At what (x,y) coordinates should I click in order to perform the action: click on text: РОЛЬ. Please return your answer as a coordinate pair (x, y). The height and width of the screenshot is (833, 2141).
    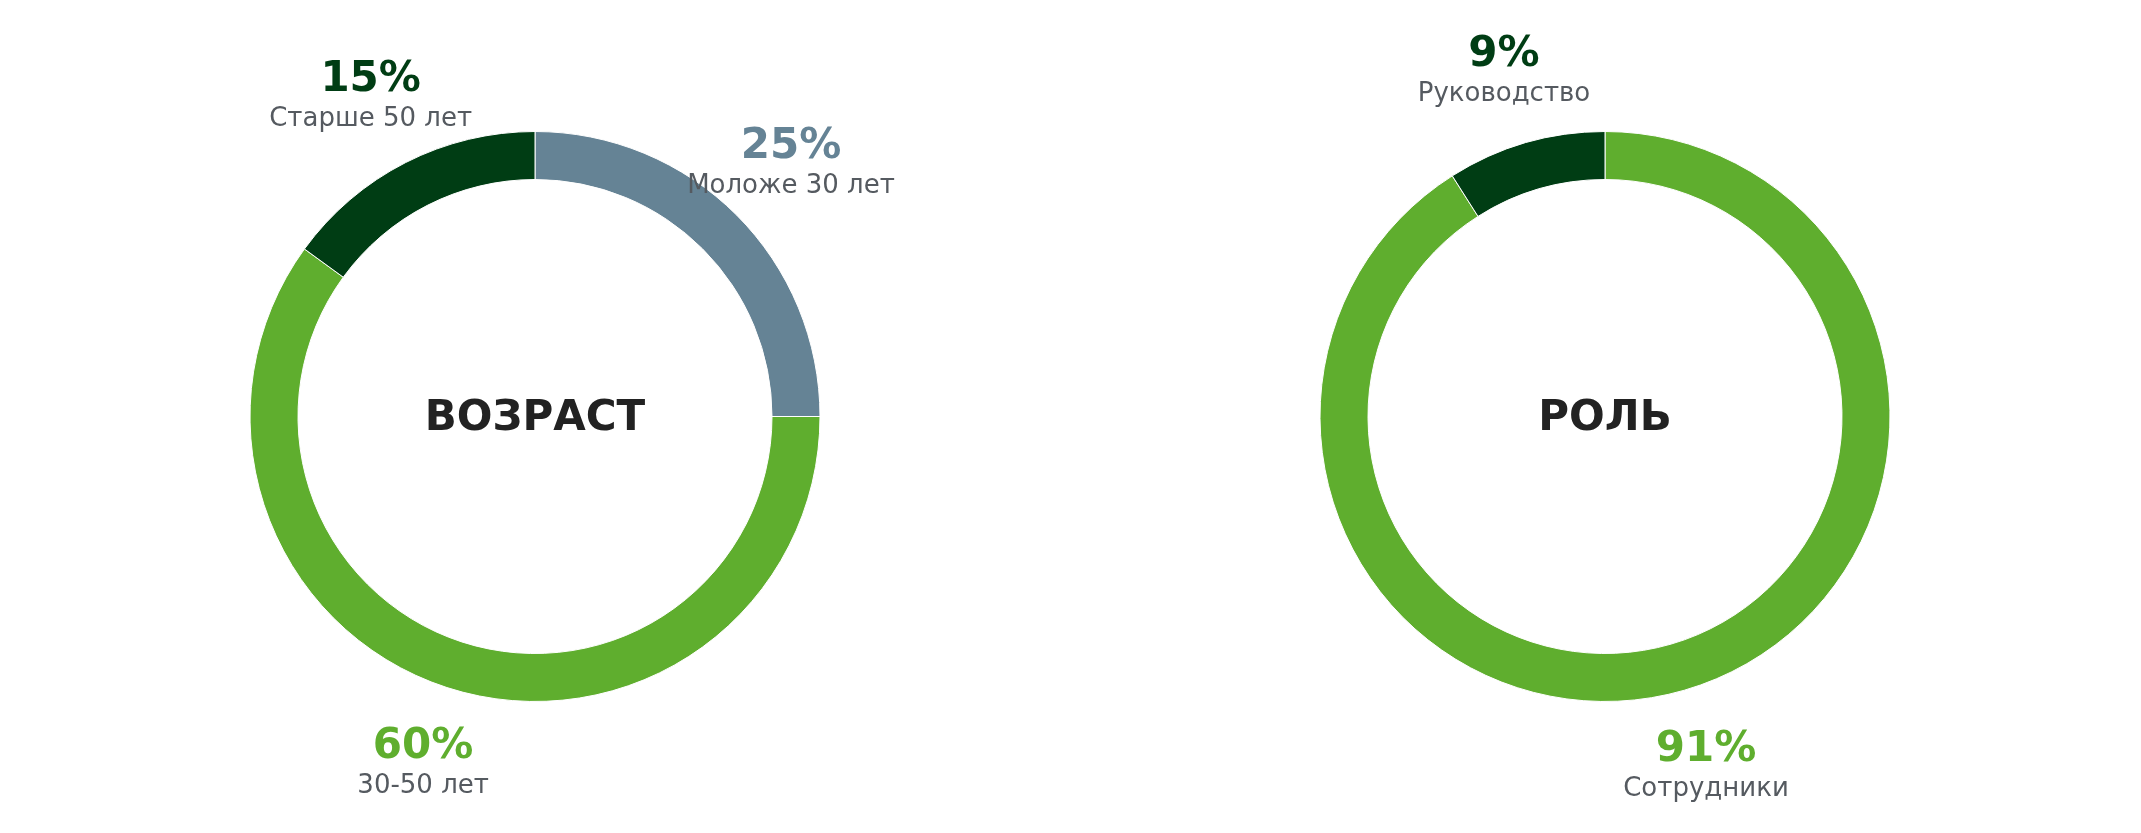
    Looking at the image, I should click on (1605, 415).